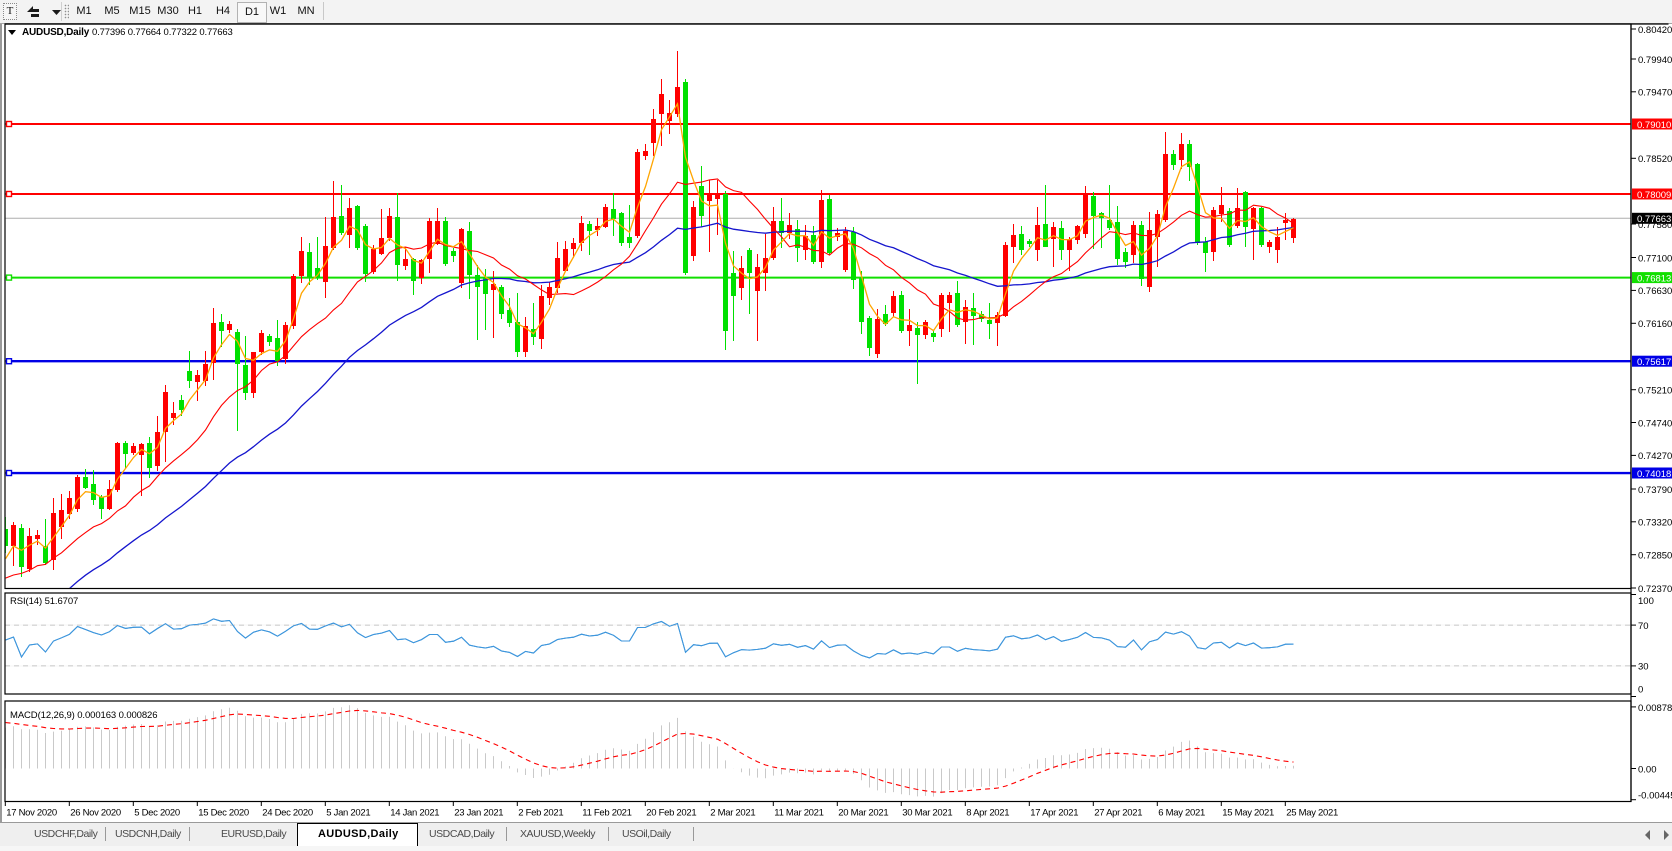  I want to click on svg-text: 0.74270, so click(1655, 456).